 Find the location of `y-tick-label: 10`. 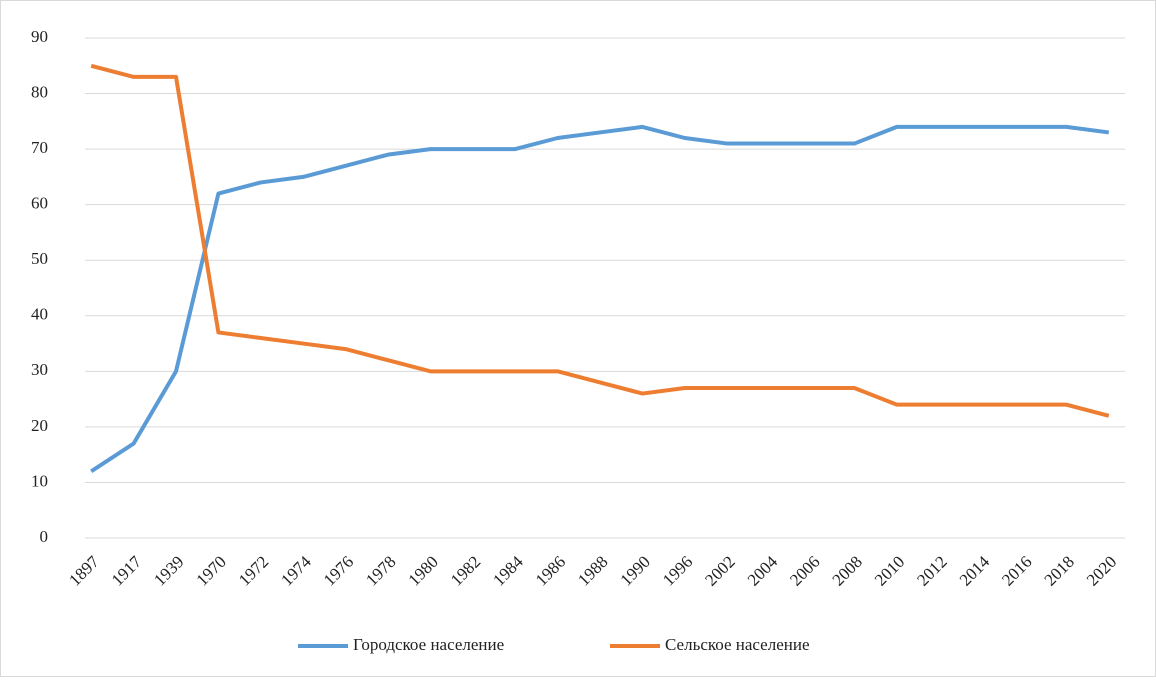

y-tick-label: 10 is located at coordinates (39, 480).